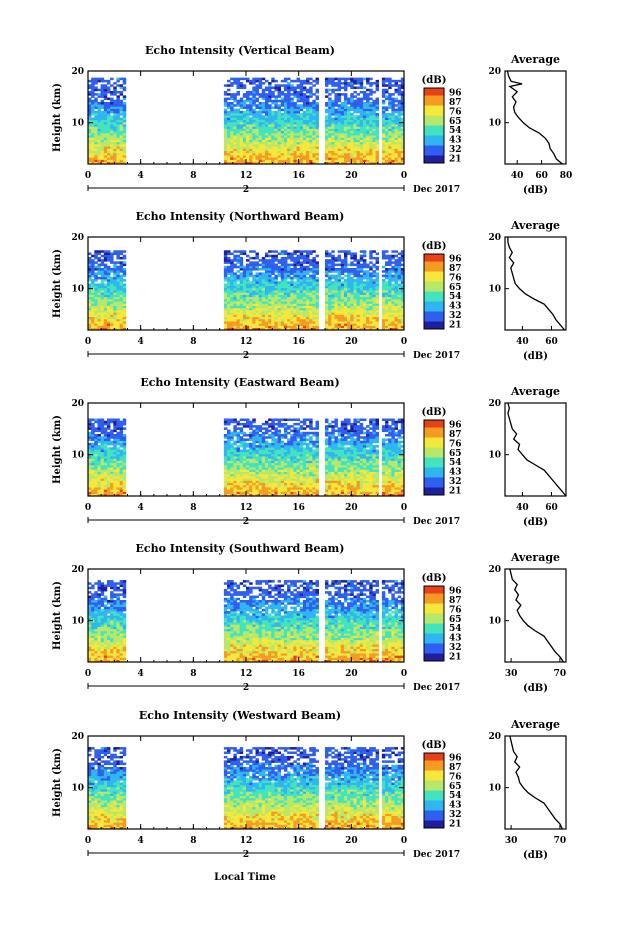  Describe the element at coordinates (434, 152) in the screenshot. I see `colorbar-segment` at that location.